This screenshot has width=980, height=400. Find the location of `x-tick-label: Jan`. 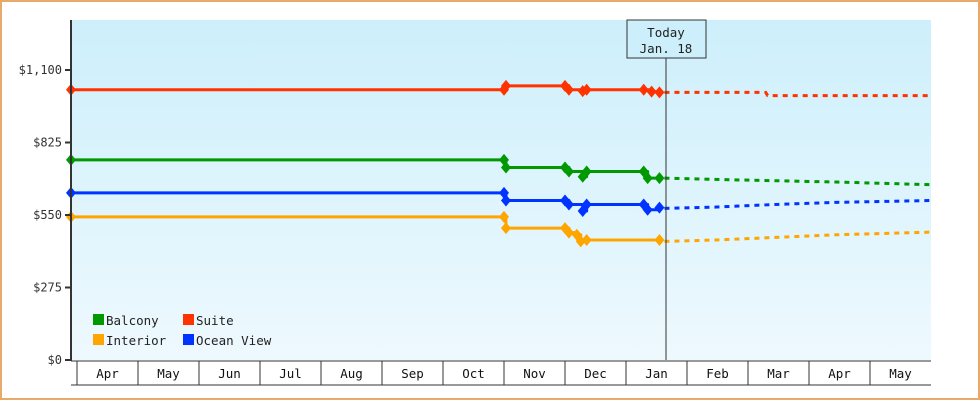

x-tick-label: Jan is located at coordinates (656, 373).